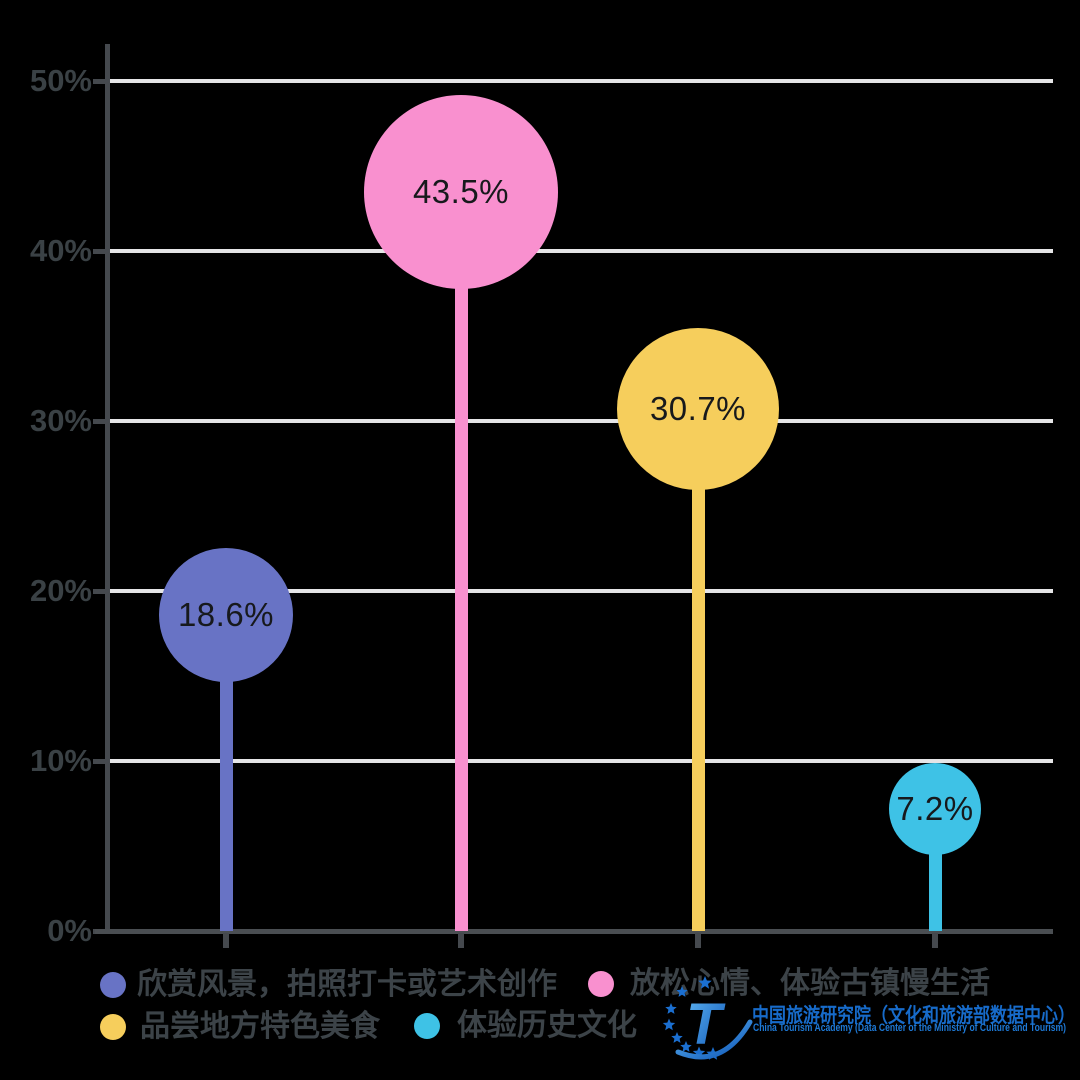 This screenshot has height=1080, width=1080. What do you see at coordinates (810, 983) in the screenshot?
I see `legend-label: 放松心情、体验古镇慢生活` at bounding box center [810, 983].